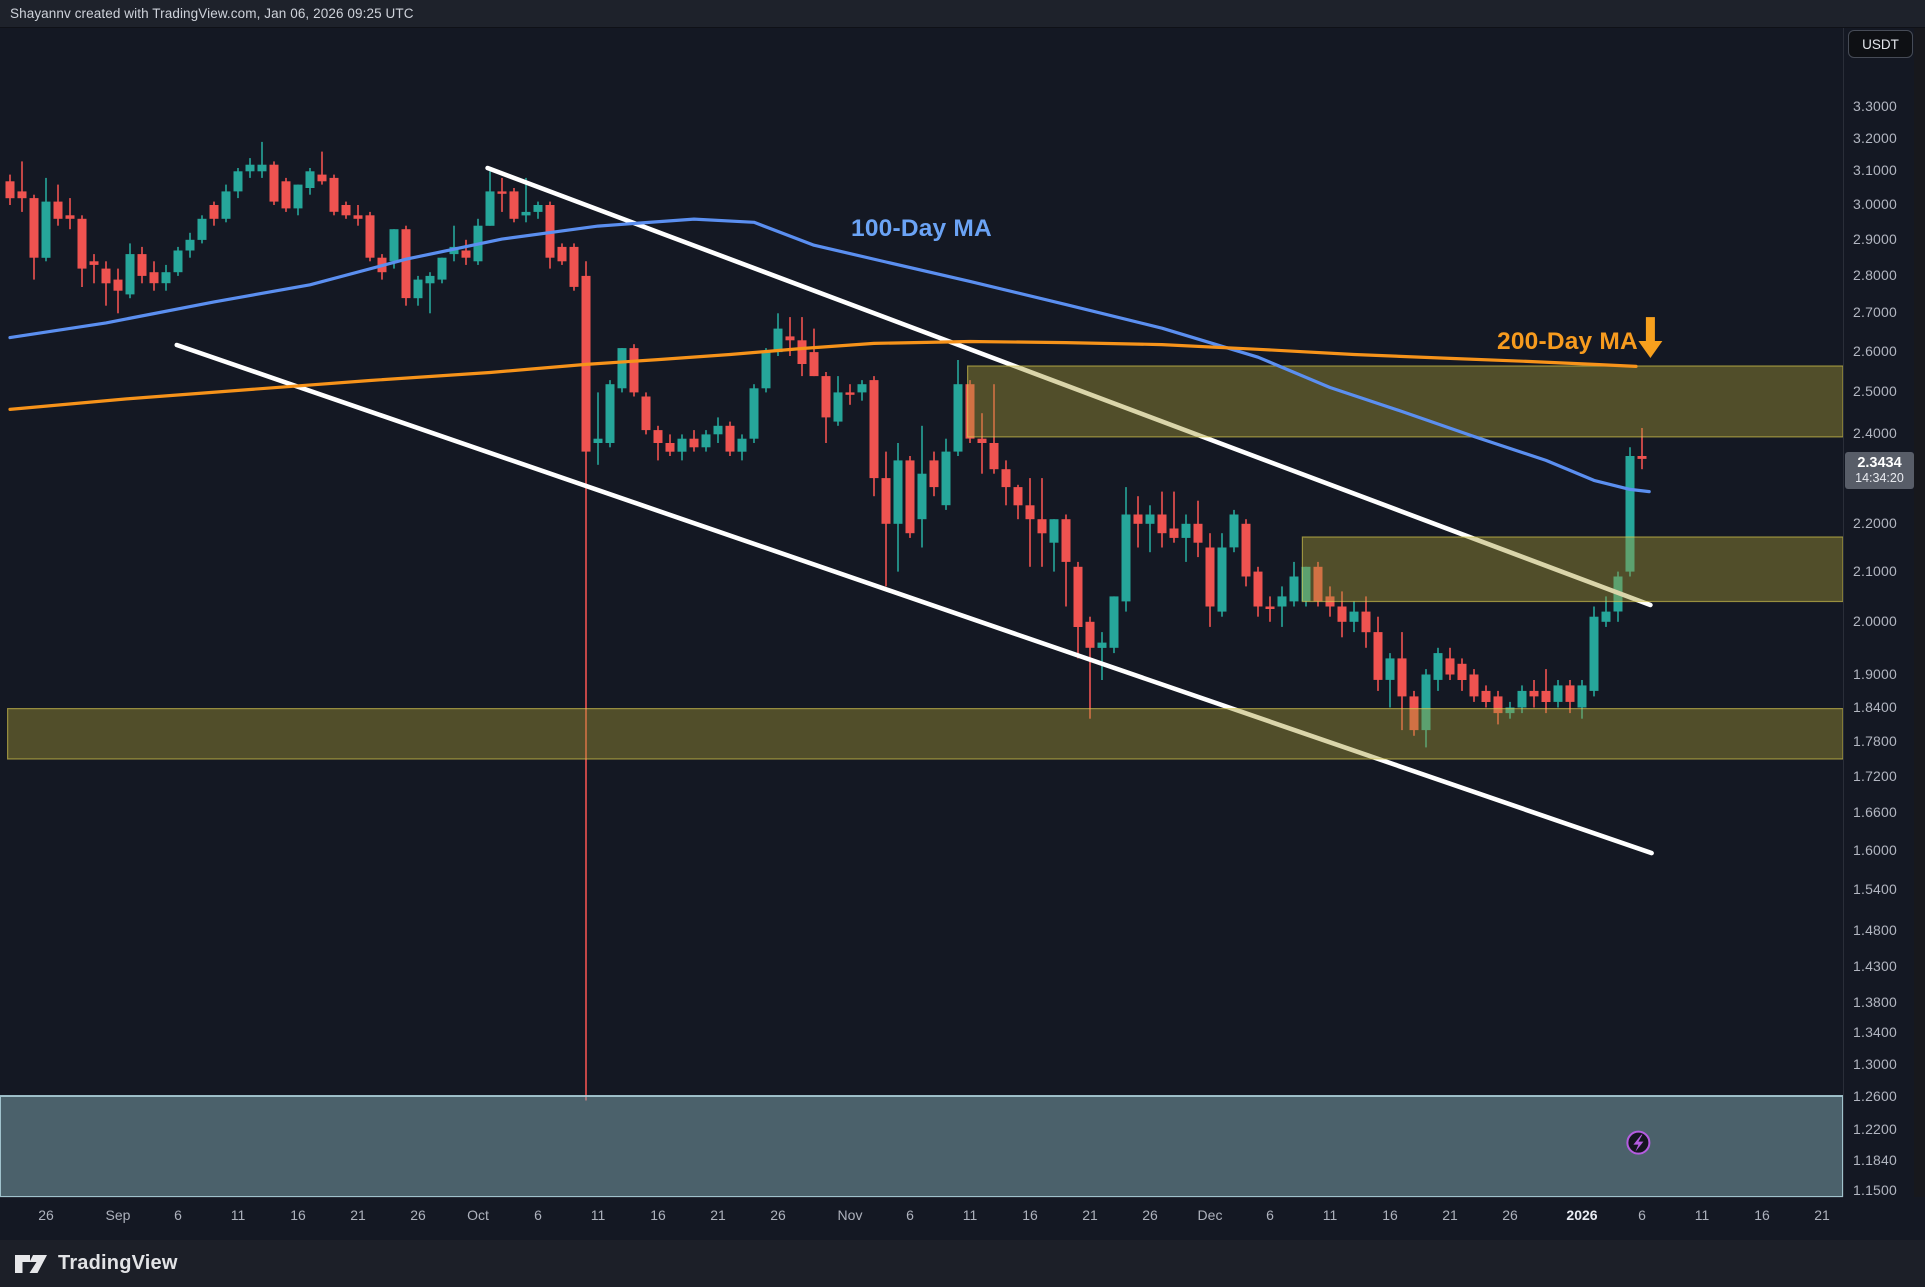  What do you see at coordinates (478, 1215) in the screenshot?
I see `time-axis-label: Oct` at bounding box center [478, 1215].